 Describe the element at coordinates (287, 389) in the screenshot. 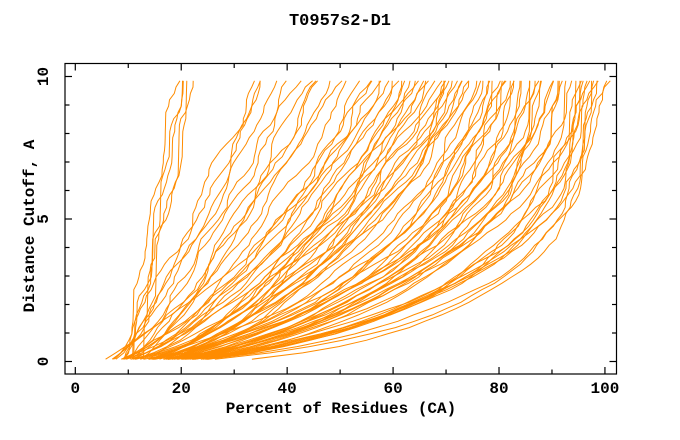

I see `x-tick-label: 40` at that location.